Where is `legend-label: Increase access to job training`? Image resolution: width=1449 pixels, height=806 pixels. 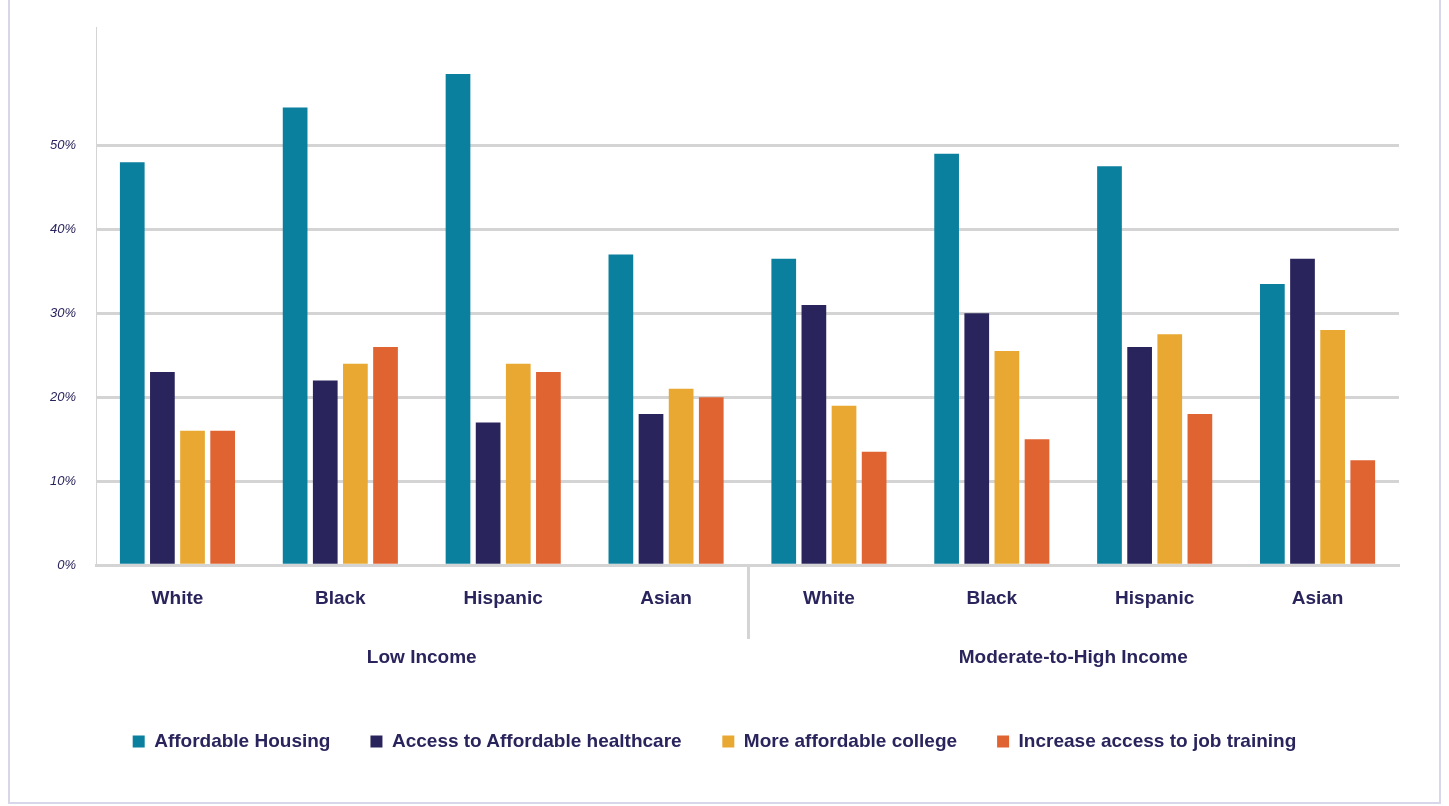
legend-label: Increase access to job training is located at coordinates (1157, 740).